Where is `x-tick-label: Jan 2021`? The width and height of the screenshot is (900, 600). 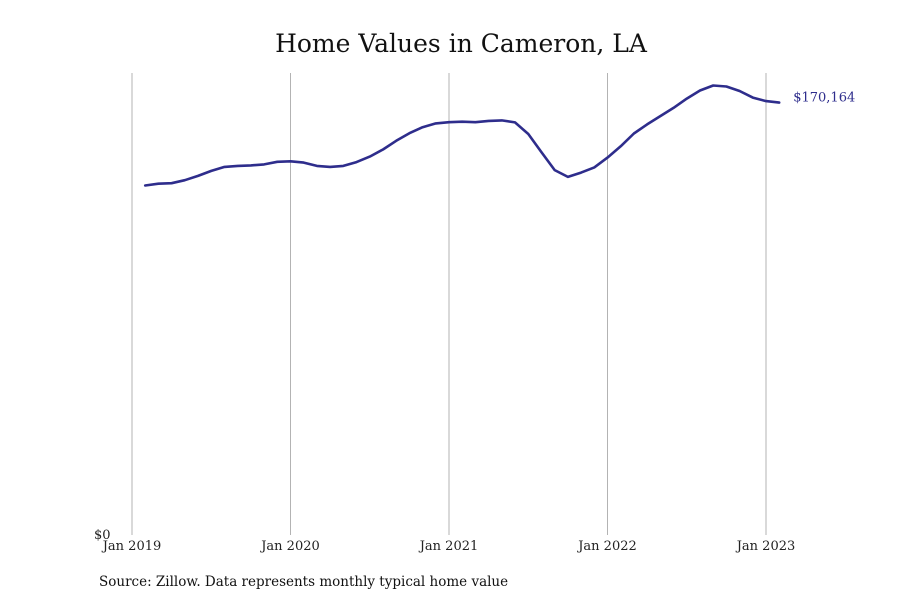
x-tick-label: Jan 2021 is located at coordinates (448, 546).